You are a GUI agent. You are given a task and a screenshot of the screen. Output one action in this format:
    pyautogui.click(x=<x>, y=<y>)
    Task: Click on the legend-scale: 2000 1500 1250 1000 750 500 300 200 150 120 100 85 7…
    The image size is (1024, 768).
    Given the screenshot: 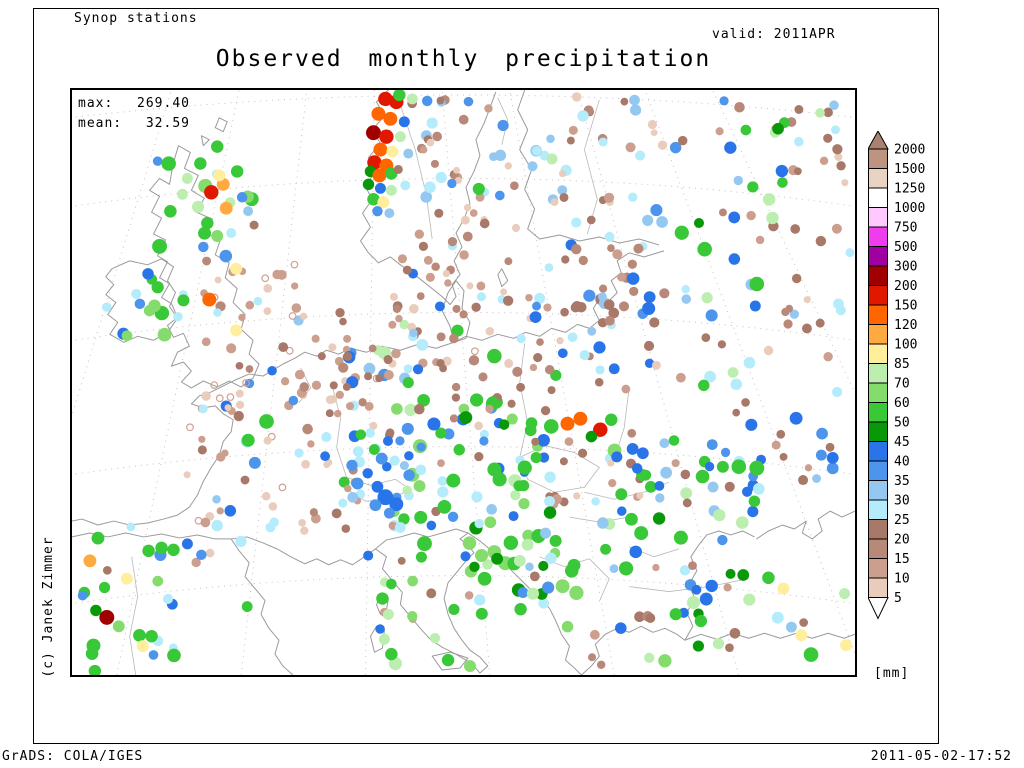 What is the action you would take?
    pyautogui.click(x=896, y=374)
    